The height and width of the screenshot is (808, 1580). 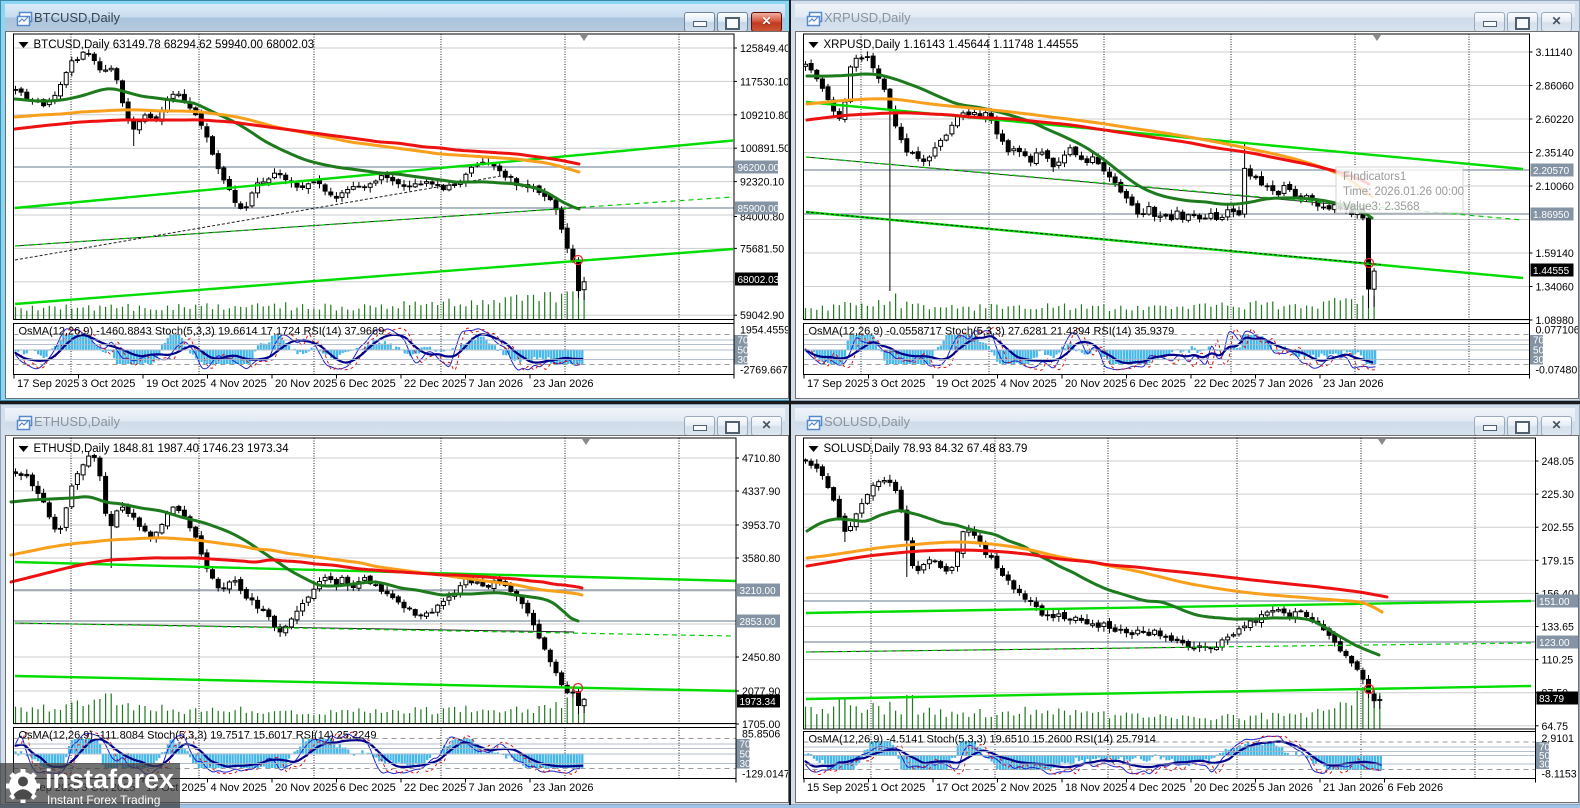 I want to click on svg-text: 1705.00, so click(x=761, y=725).